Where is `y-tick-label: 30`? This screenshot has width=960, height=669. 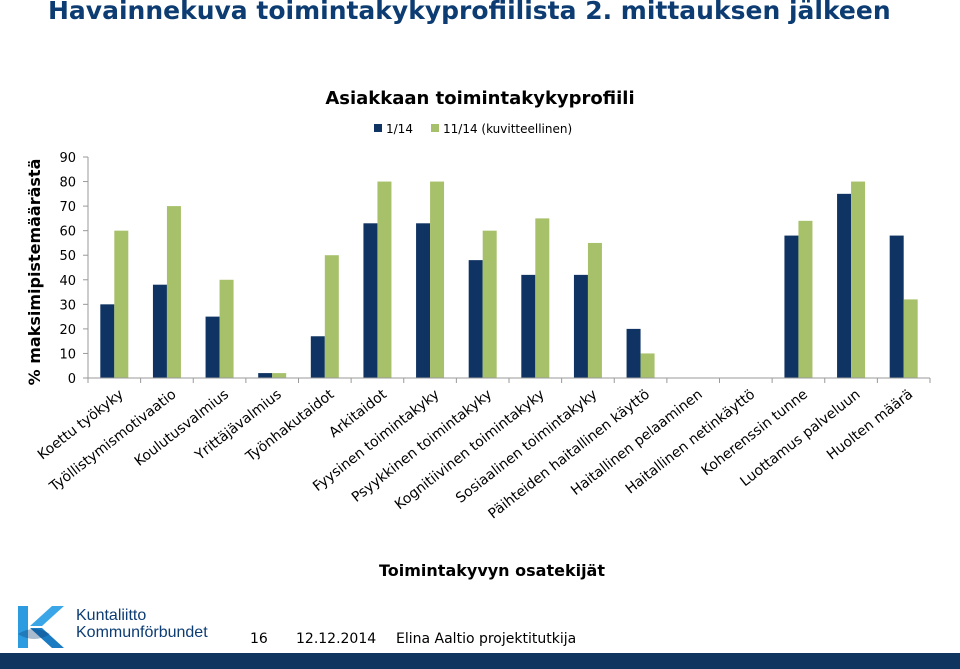 y-tick-label: 30 is located at coordinates (67, 305).